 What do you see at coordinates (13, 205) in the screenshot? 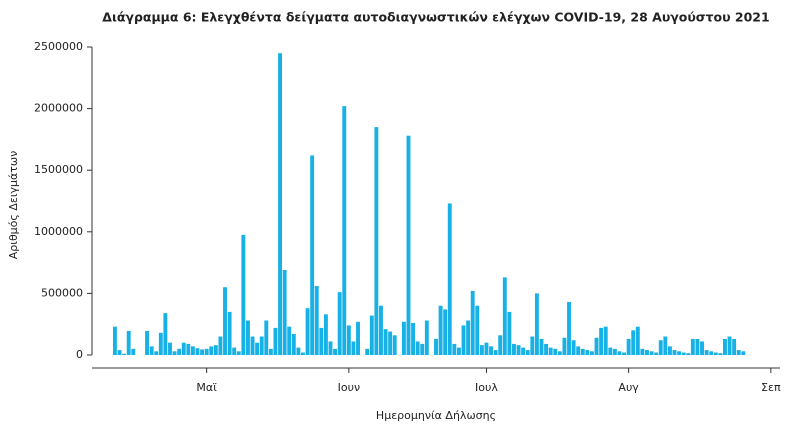
I see `y-axis-label: Αριθμός Δειγμάτων` at bounding box center [13, 205].